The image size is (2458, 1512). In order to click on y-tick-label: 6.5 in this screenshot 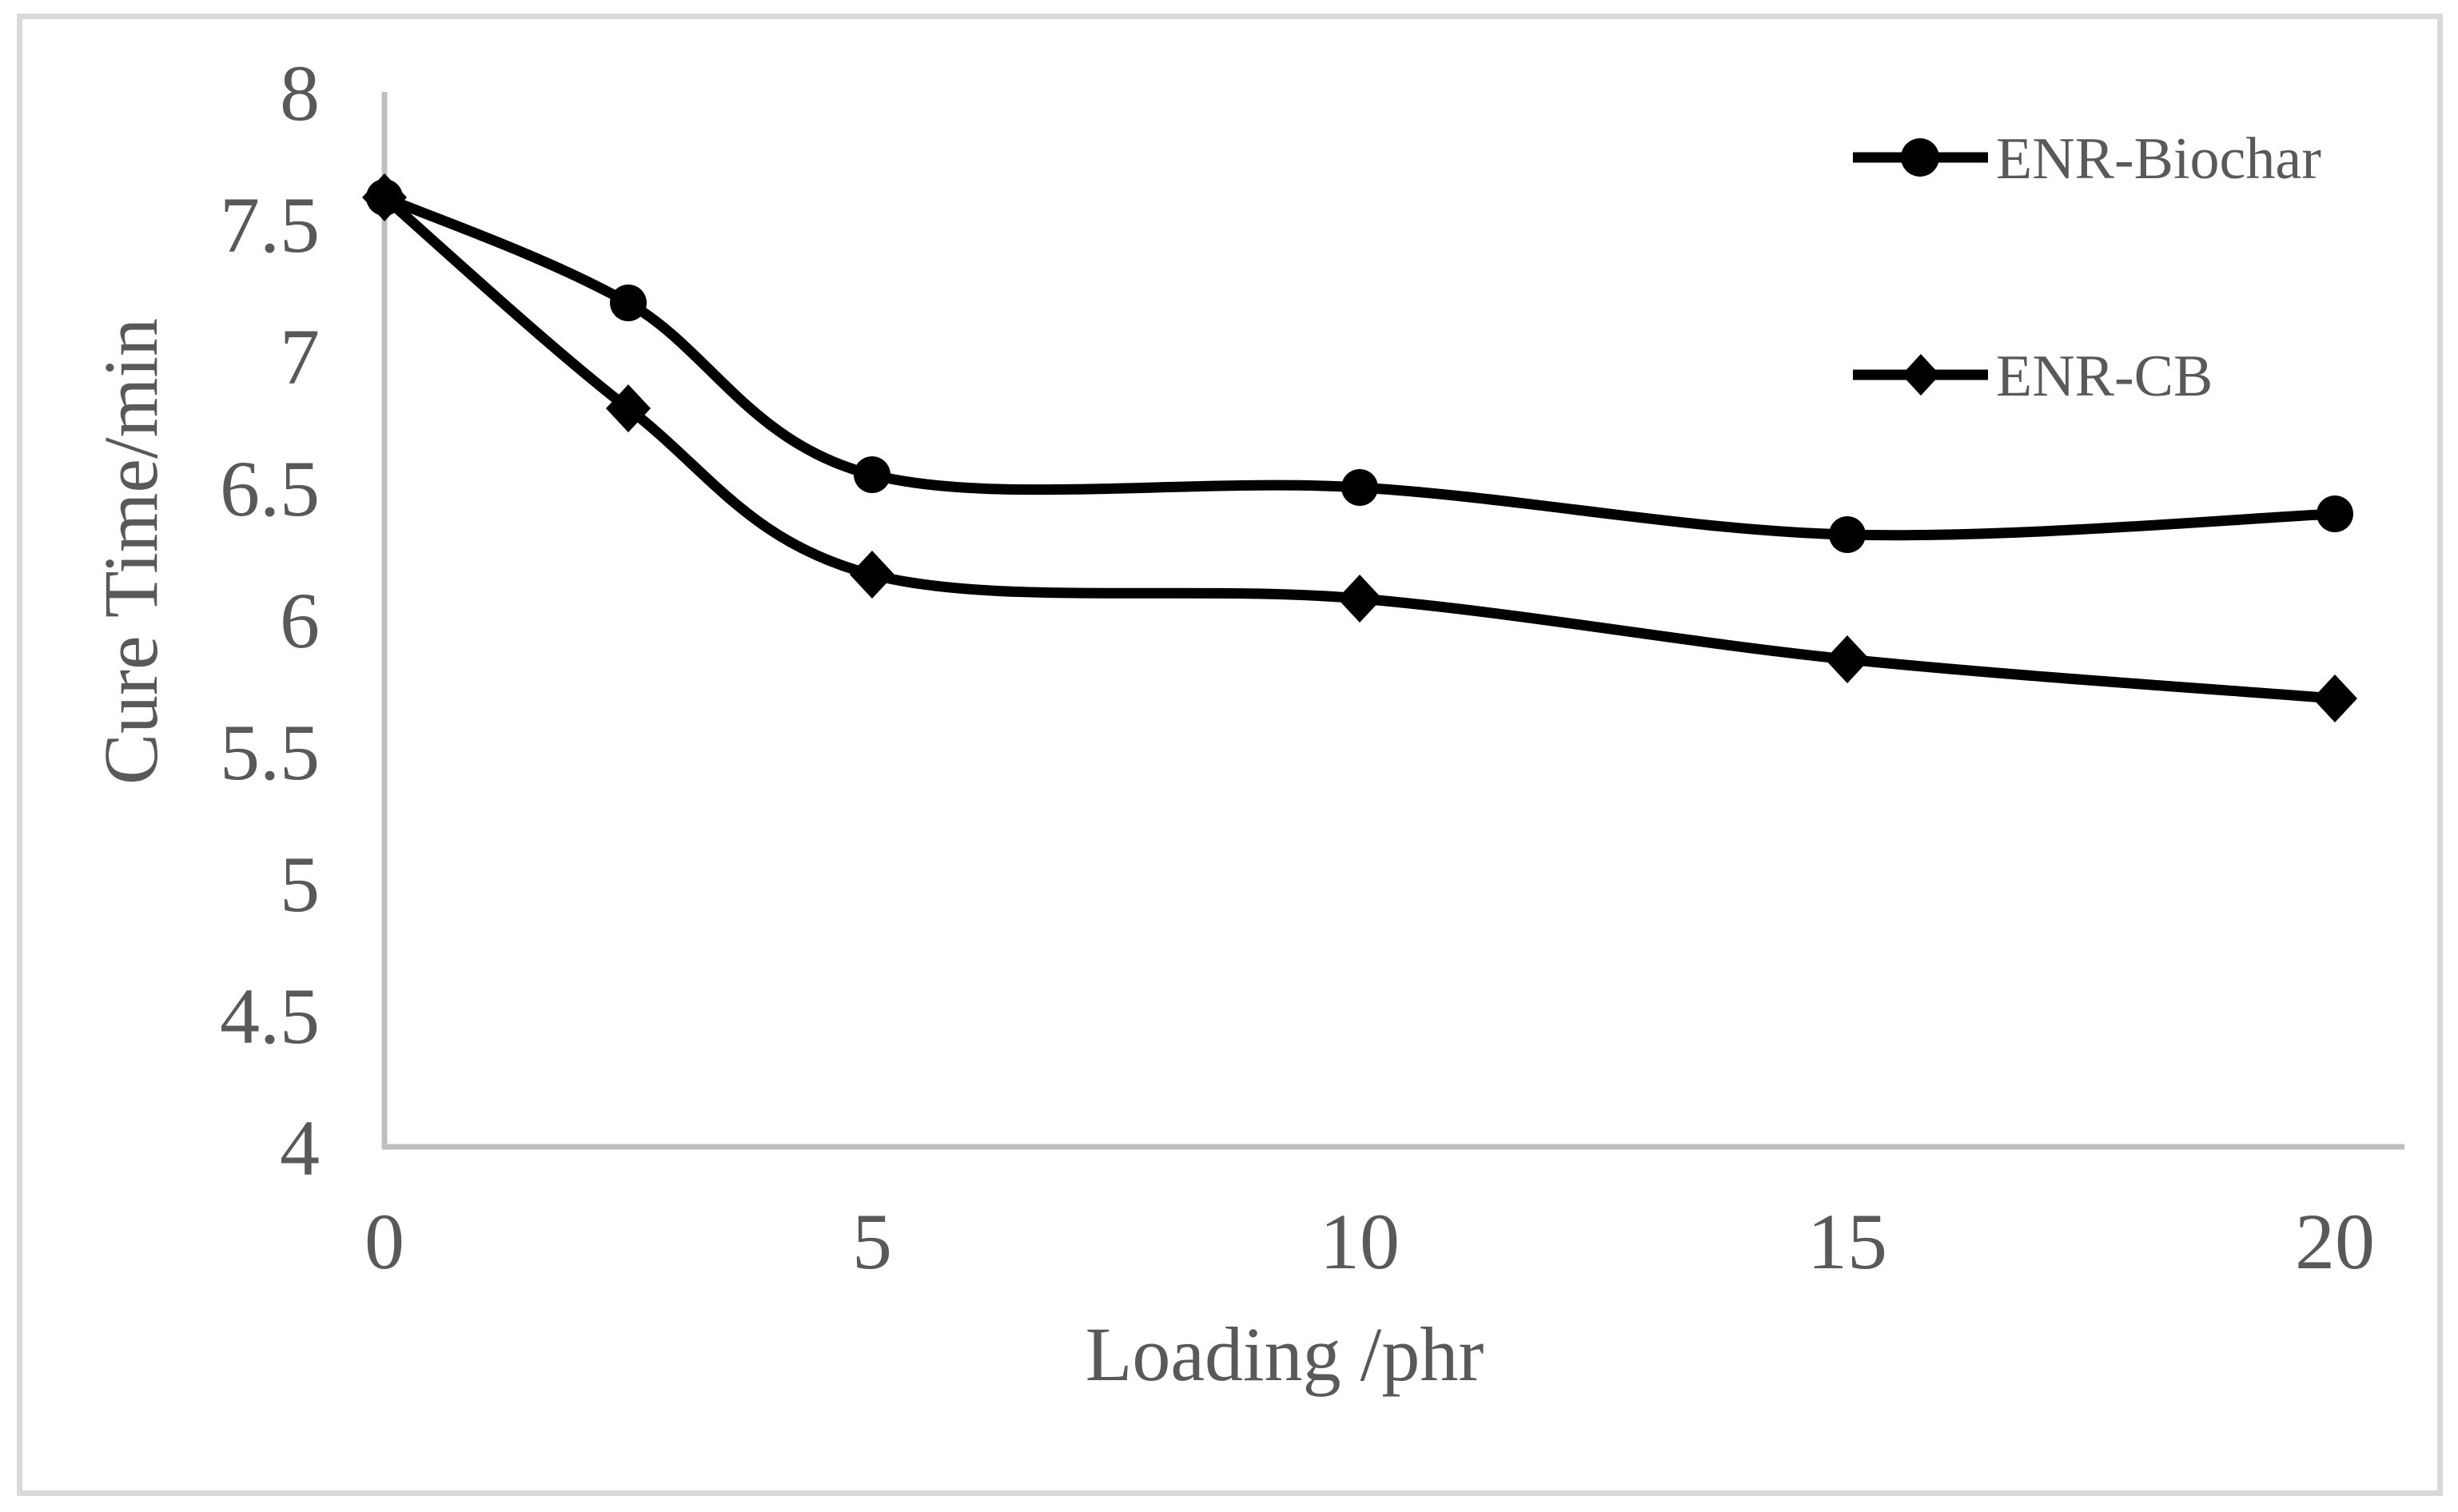, I will do `click(270, 488)`.